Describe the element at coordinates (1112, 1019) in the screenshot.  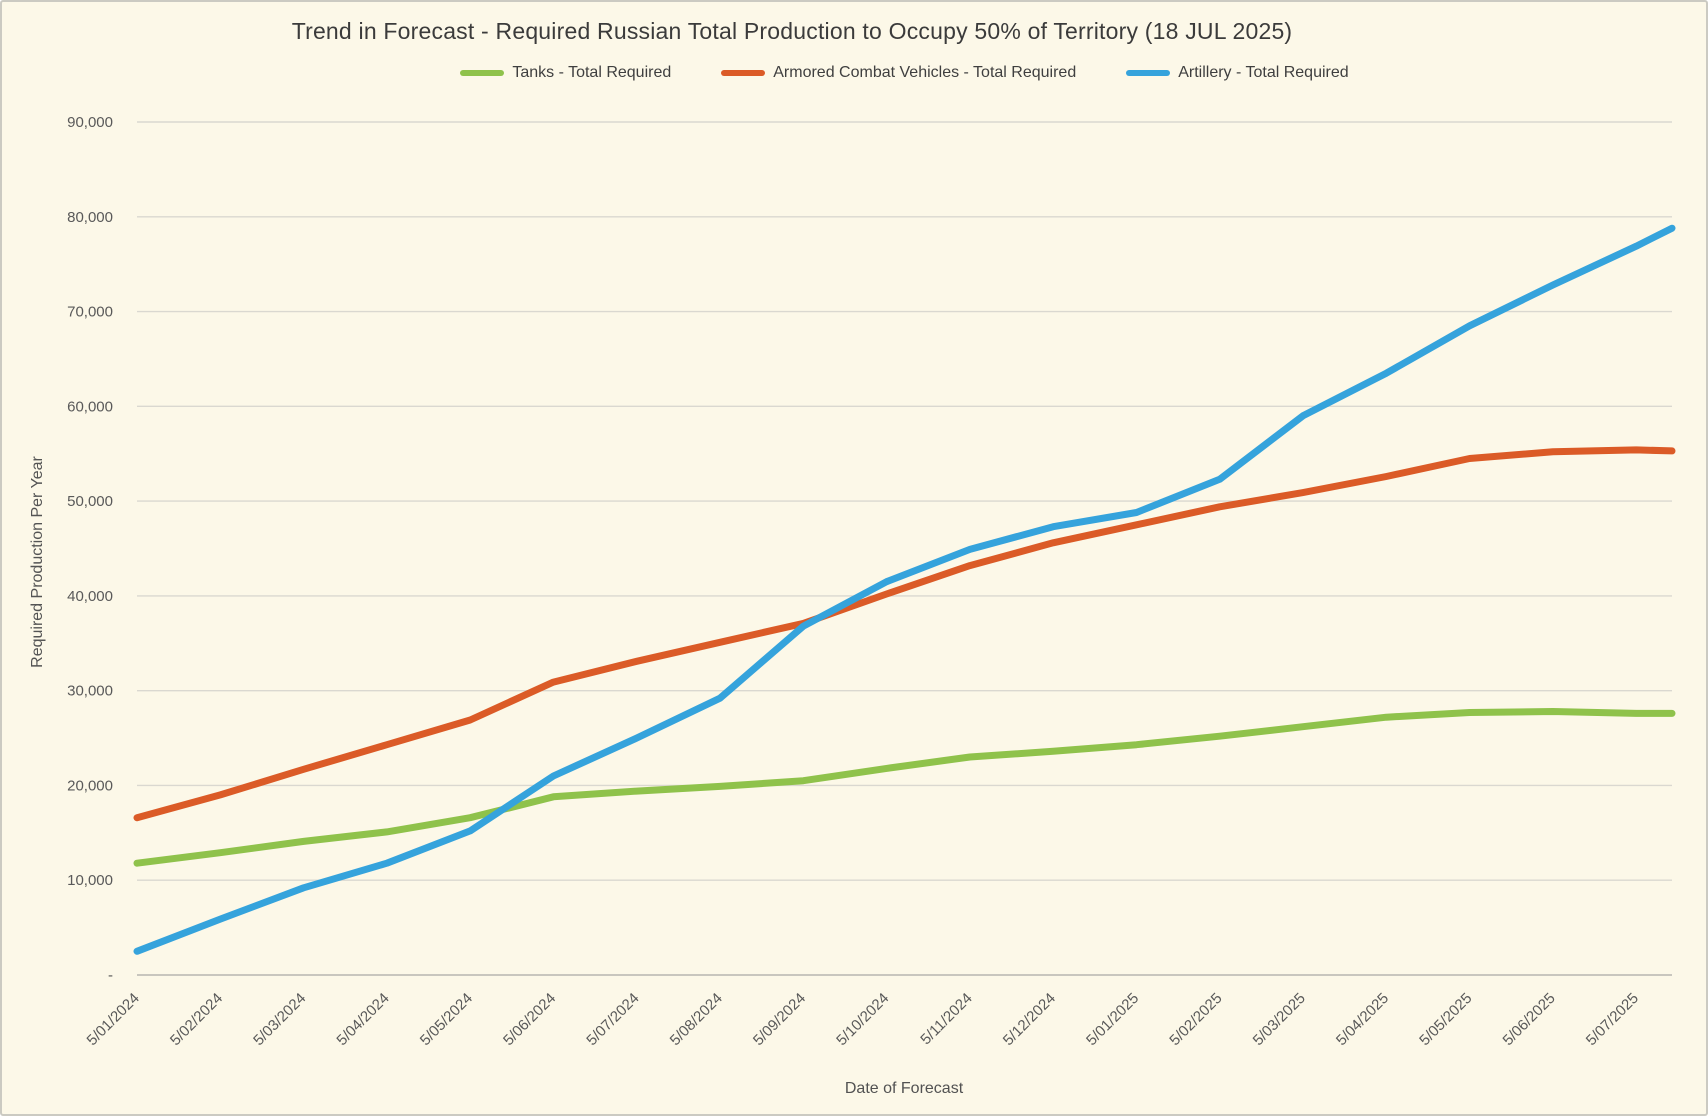
I see `x-tick-label: 5/01/2025` at that location.